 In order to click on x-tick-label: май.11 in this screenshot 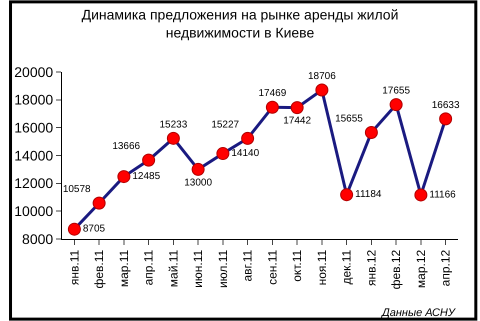, I will do `click(173, 268)`.